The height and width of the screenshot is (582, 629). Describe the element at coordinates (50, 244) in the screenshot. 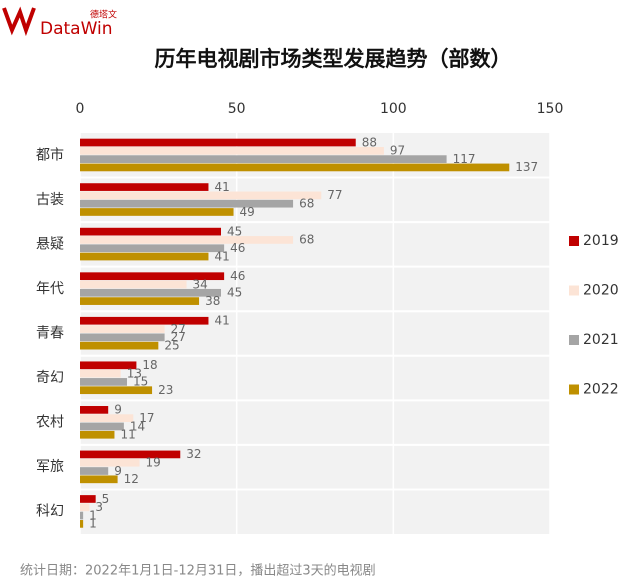

I see `y-tick-label: 悬疑` at that location.